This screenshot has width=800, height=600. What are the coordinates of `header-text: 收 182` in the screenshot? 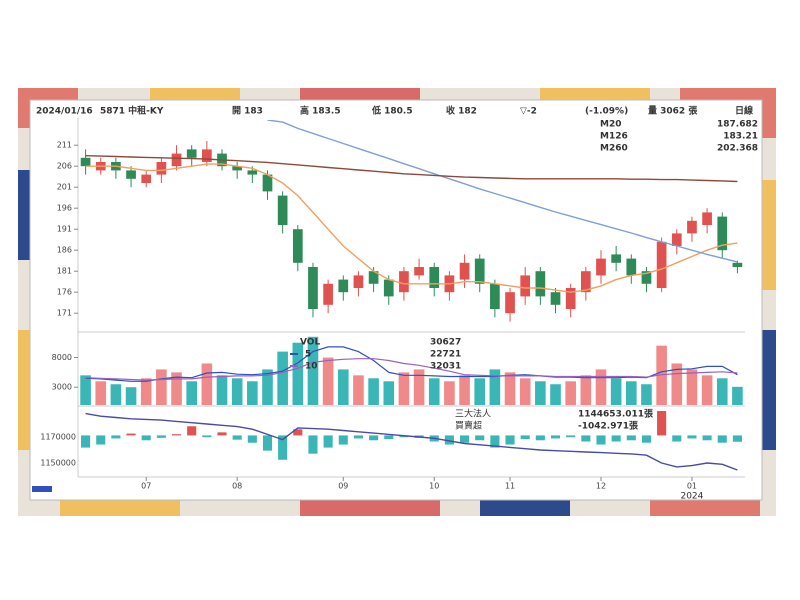 It's located at (461, 111).